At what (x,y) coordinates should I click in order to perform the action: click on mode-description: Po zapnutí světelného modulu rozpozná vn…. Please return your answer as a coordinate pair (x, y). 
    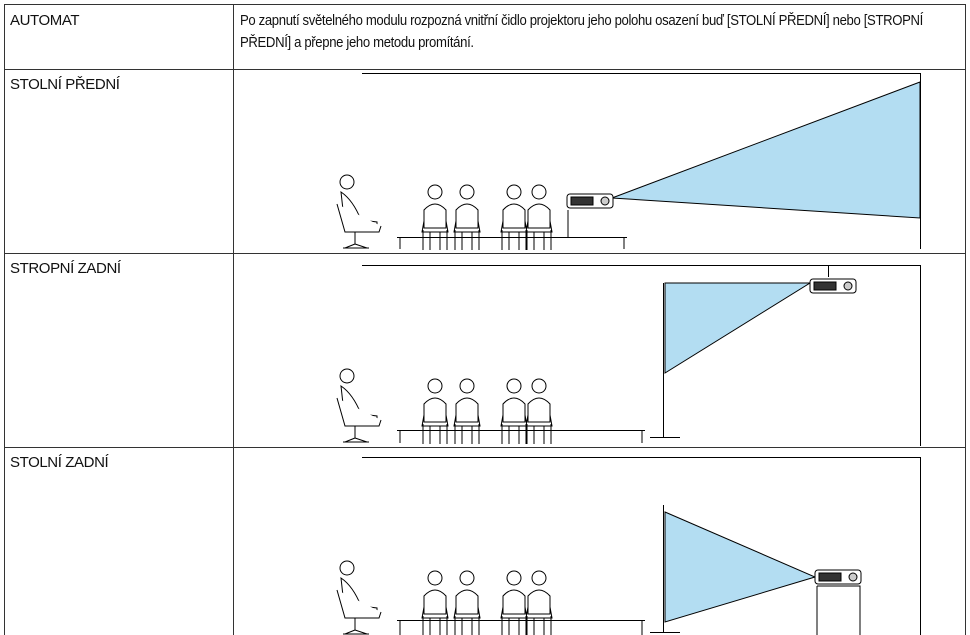
    Looking at the image, I should click on (581, 31).